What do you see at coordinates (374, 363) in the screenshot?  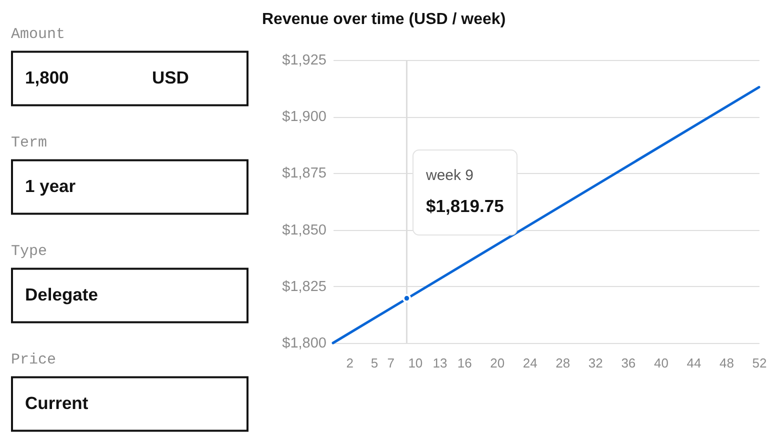 I see `x-tick-label: 5` at bounding box center [374, 363].